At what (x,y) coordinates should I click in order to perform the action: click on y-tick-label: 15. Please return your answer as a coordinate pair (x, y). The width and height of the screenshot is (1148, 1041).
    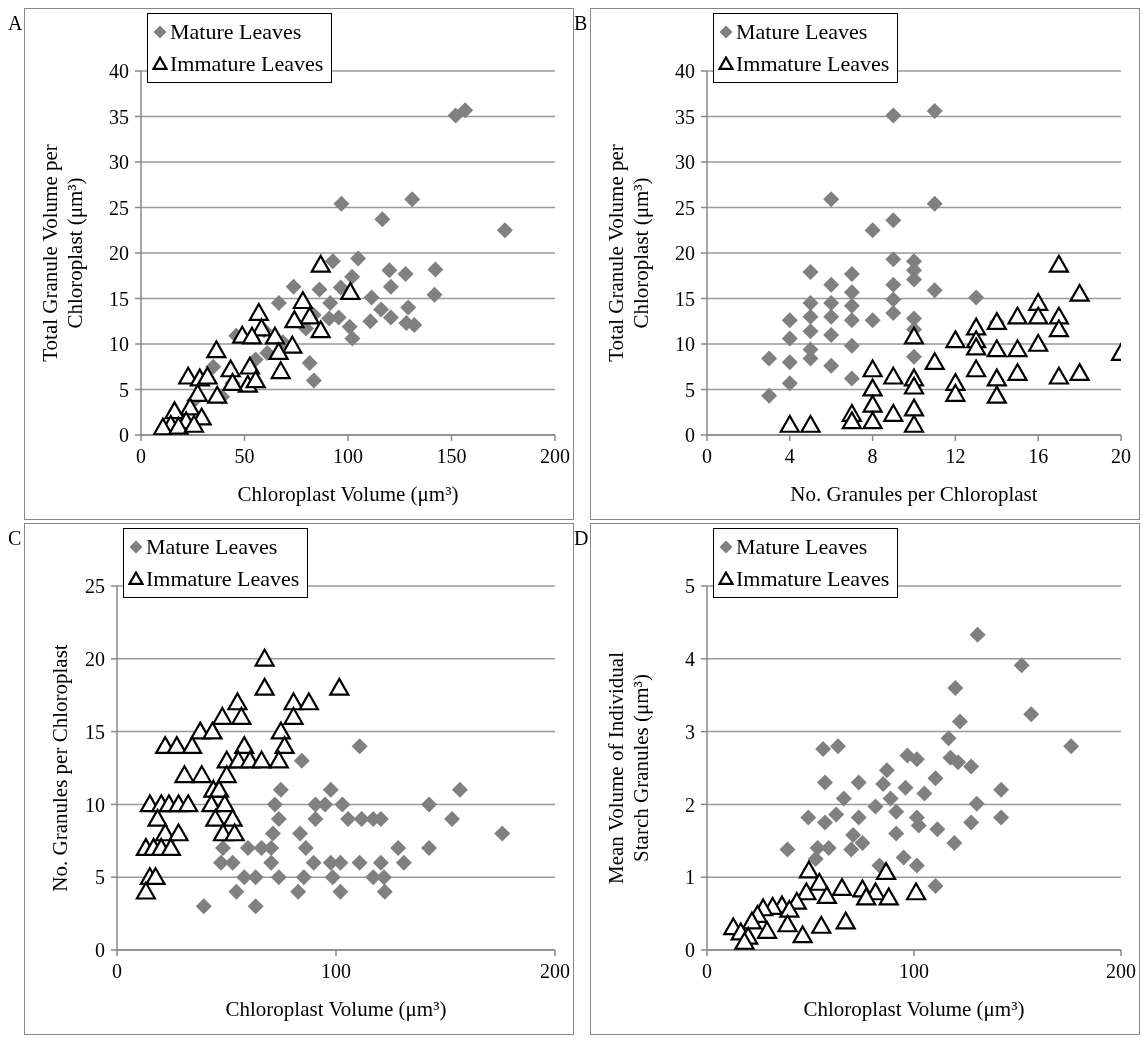
    Looking at the image, I should click on (95, 731).